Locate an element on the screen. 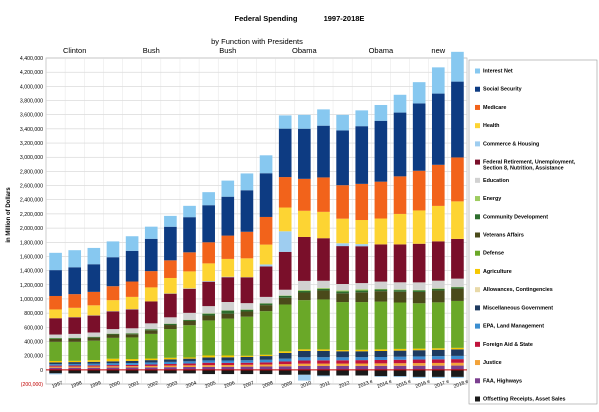 The height and width of the screenshot is (412, 599). y-tick-label: 1,400,000 is located at coordinates (31, 272).